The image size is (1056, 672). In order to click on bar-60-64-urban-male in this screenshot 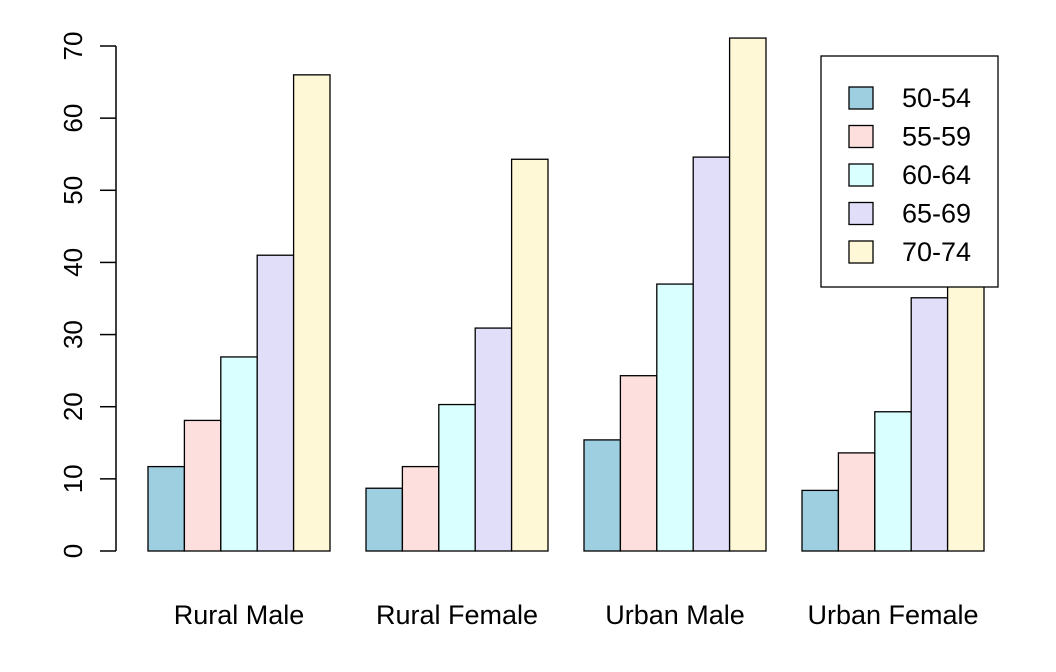, I will do `click(675, 417)`.